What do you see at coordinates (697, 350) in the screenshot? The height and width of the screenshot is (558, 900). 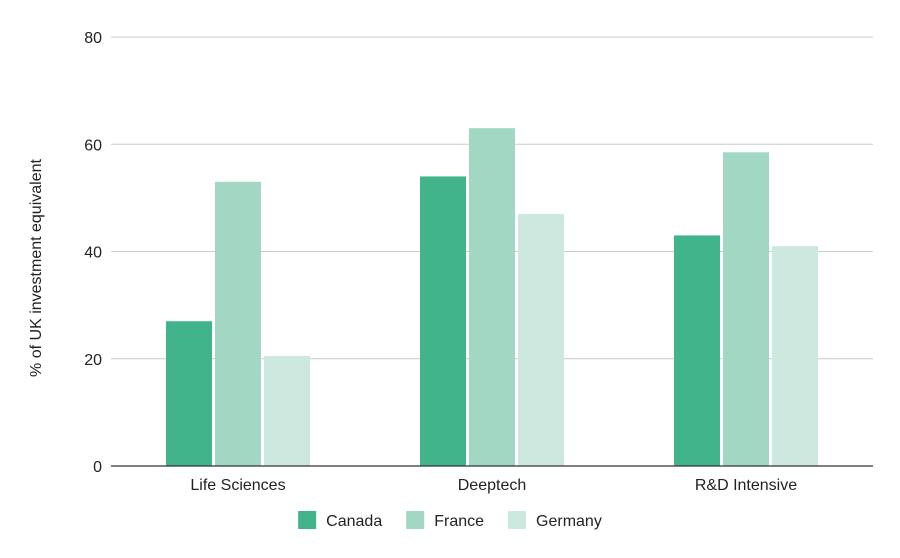 I see `bar-canada-r-d-intensive` at bounding box center [697, 350].